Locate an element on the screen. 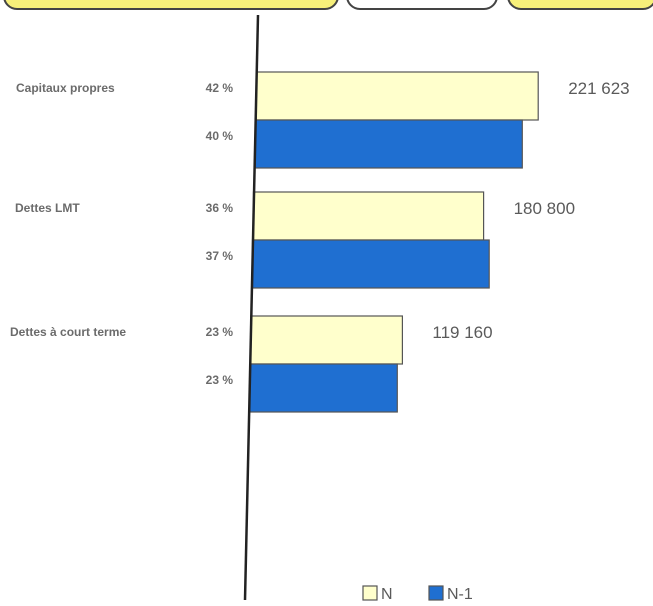 Image resolution: width=653 pixels, height=606 pixels. value-label: 119 160 is located at coordinates (462, 332).